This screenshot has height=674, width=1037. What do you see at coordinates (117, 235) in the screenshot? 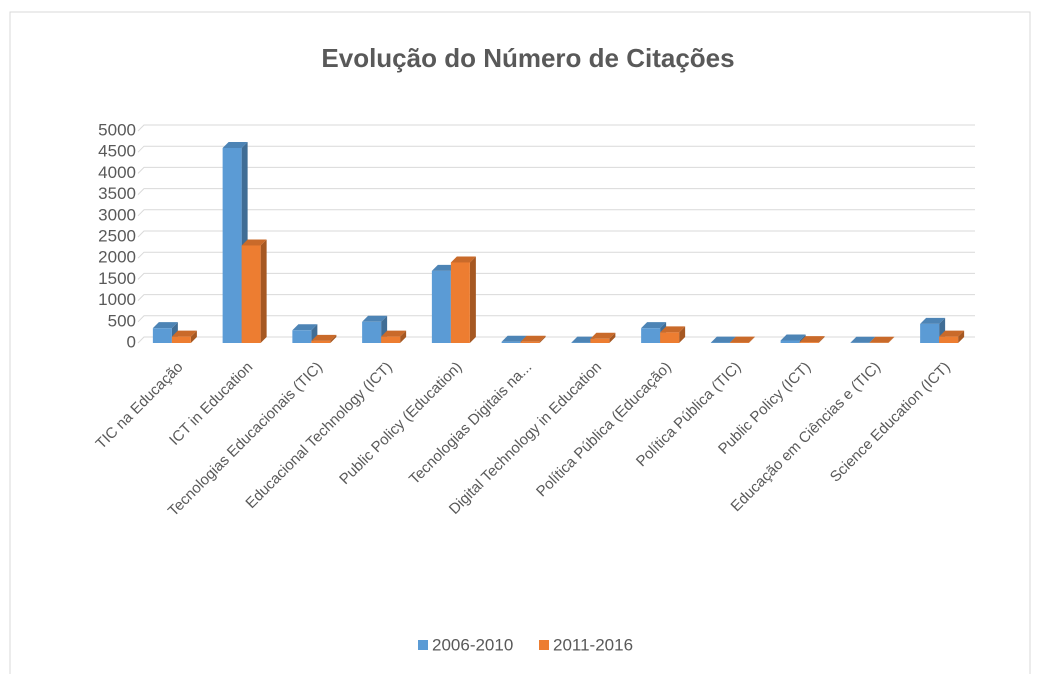
I see `y-tick-label: 2500` at bounding box center [117, 235].